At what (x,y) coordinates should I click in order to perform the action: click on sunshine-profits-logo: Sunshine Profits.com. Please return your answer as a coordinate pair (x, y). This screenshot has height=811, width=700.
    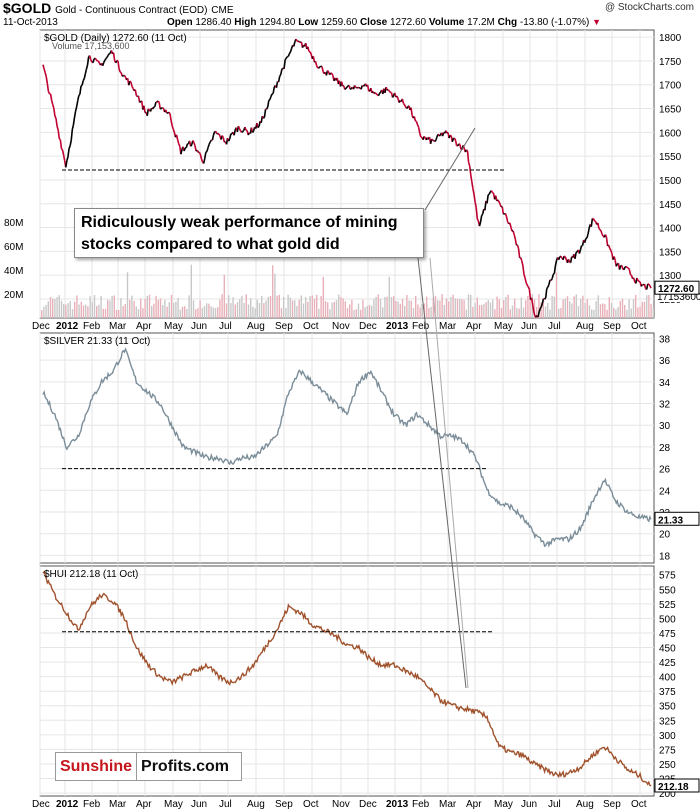
    Looking at the image, I should click on (148, 766).